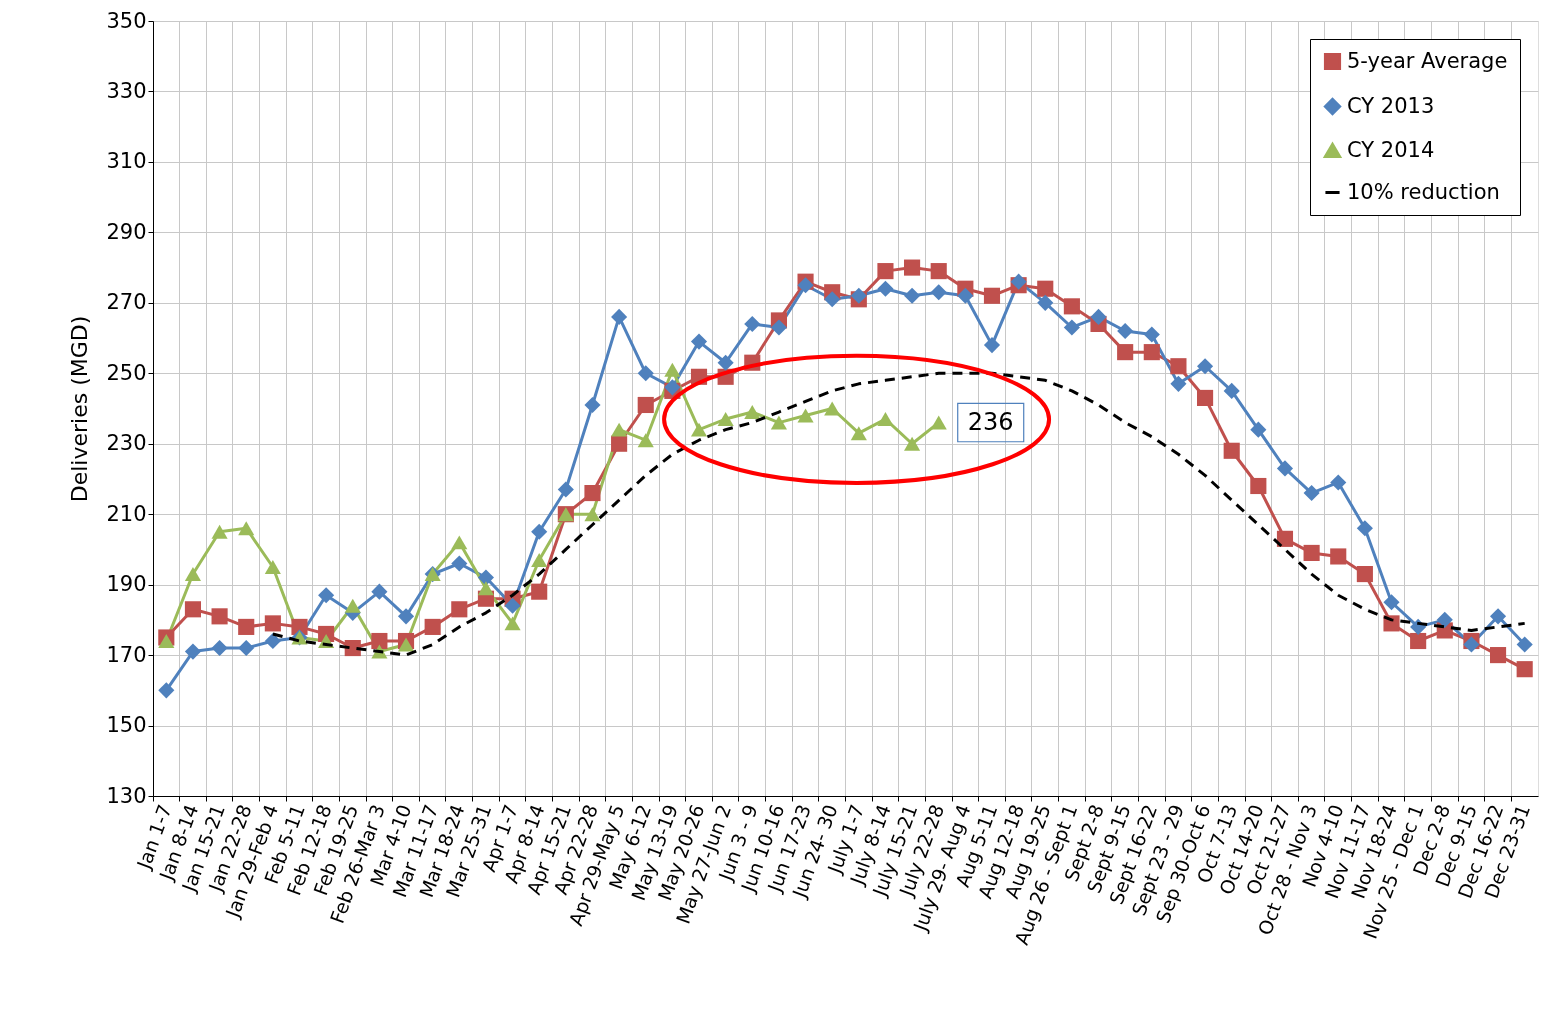  I want to click on legend-label: CY 2014, so click(1391, 149).